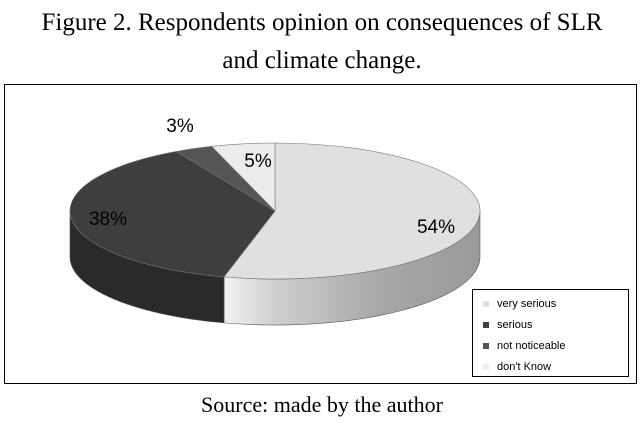  What do you see at coordinates (527, 304) in the screenshot?
I see `legend-label: very serious` at bounding box center [527, 304].